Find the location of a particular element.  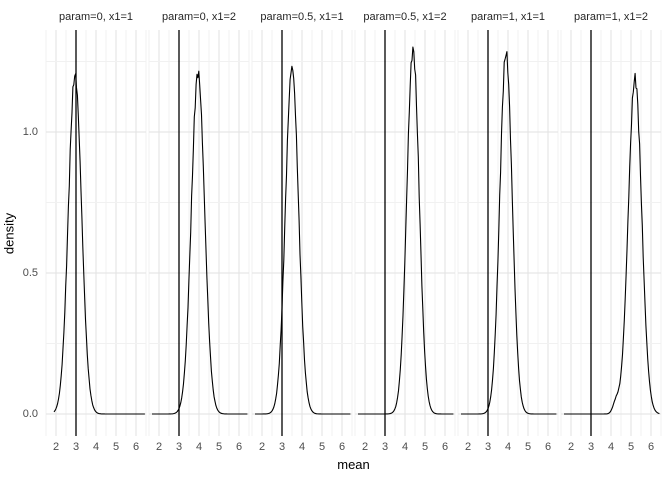

y-tick-label: 0.5 is located at coordinates (30, 273).